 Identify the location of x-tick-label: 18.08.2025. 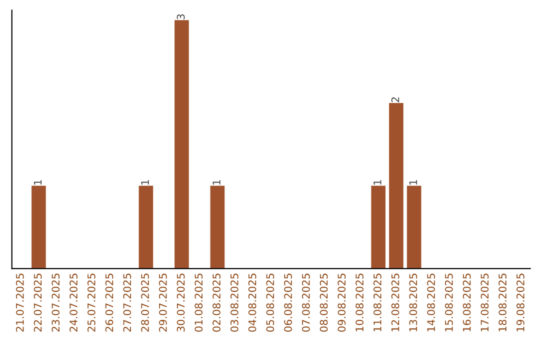
(502, 303).